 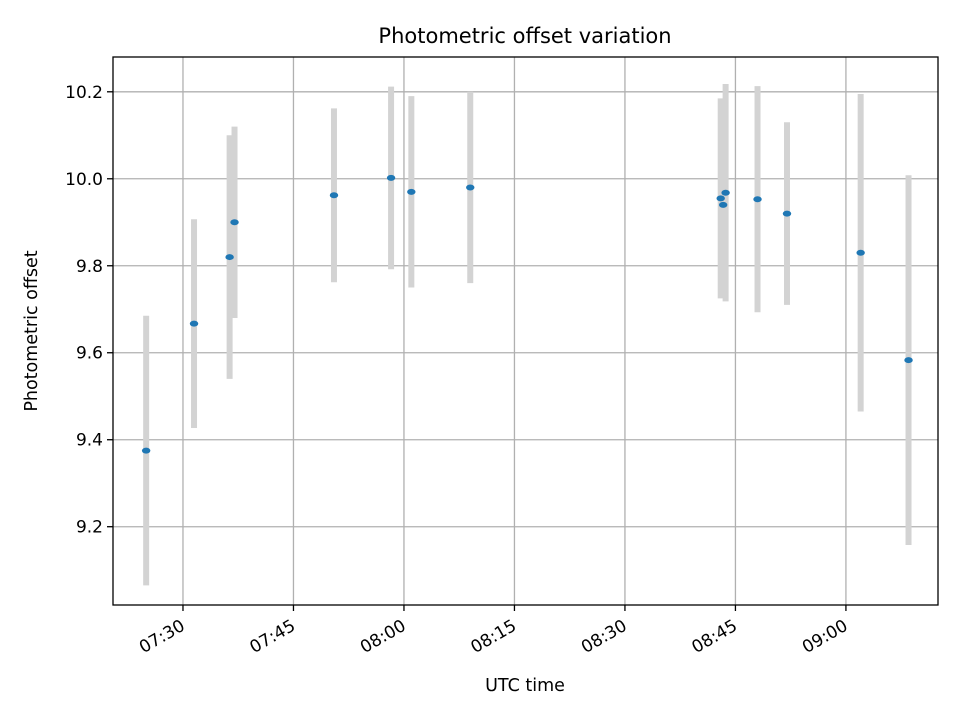 What do you see at coordinates (524, 36) in the screenshot?
I see `chart-title: Photometric offset variation` at bounding box center [524, 36].